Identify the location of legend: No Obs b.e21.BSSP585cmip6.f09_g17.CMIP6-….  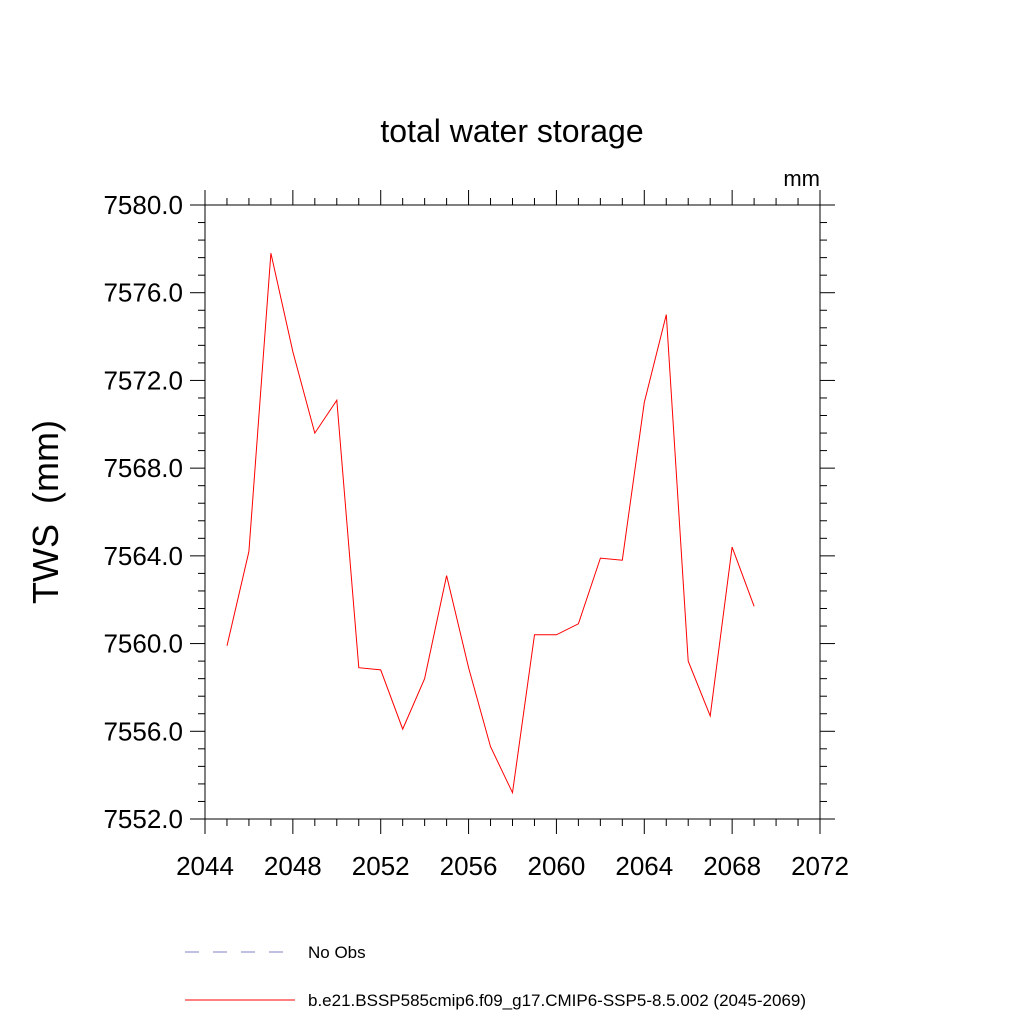
(495, 976).